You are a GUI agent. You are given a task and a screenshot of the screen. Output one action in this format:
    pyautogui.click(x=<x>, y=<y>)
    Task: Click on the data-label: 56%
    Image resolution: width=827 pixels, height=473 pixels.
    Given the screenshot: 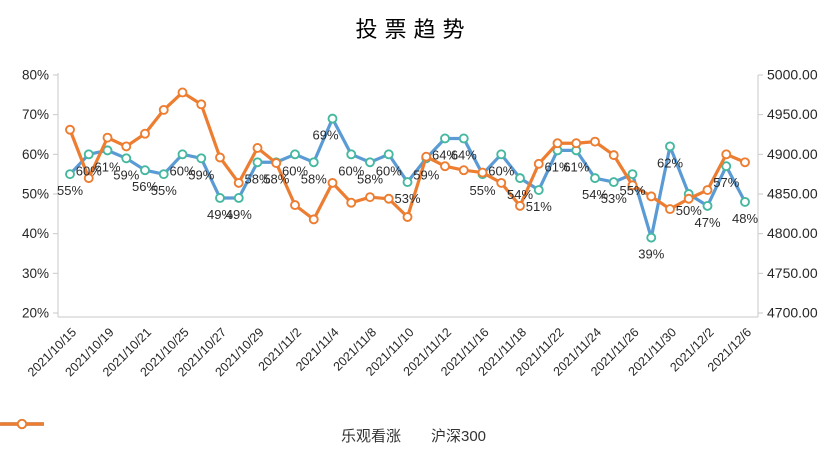 What is the action you would take?
    pyautogui.click(x=145, y=186)
    